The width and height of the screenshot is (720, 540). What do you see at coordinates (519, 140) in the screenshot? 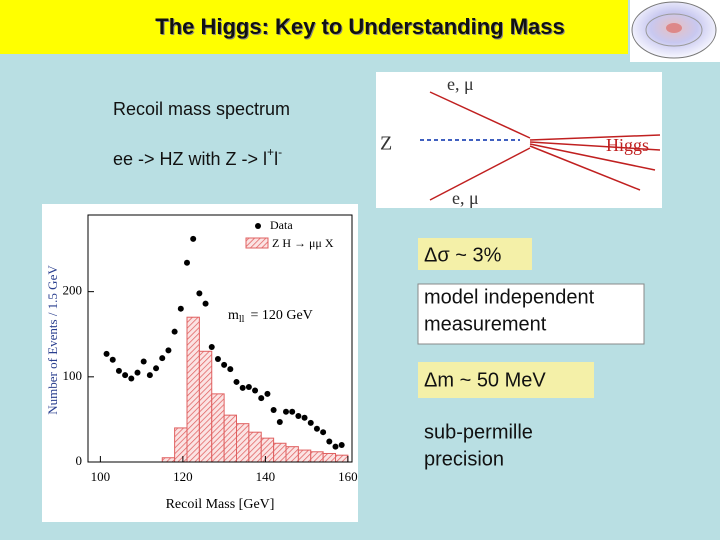
I see `feynman-diagram: e, μ Z Higgs e, μ` at bounding box center [519, 140].